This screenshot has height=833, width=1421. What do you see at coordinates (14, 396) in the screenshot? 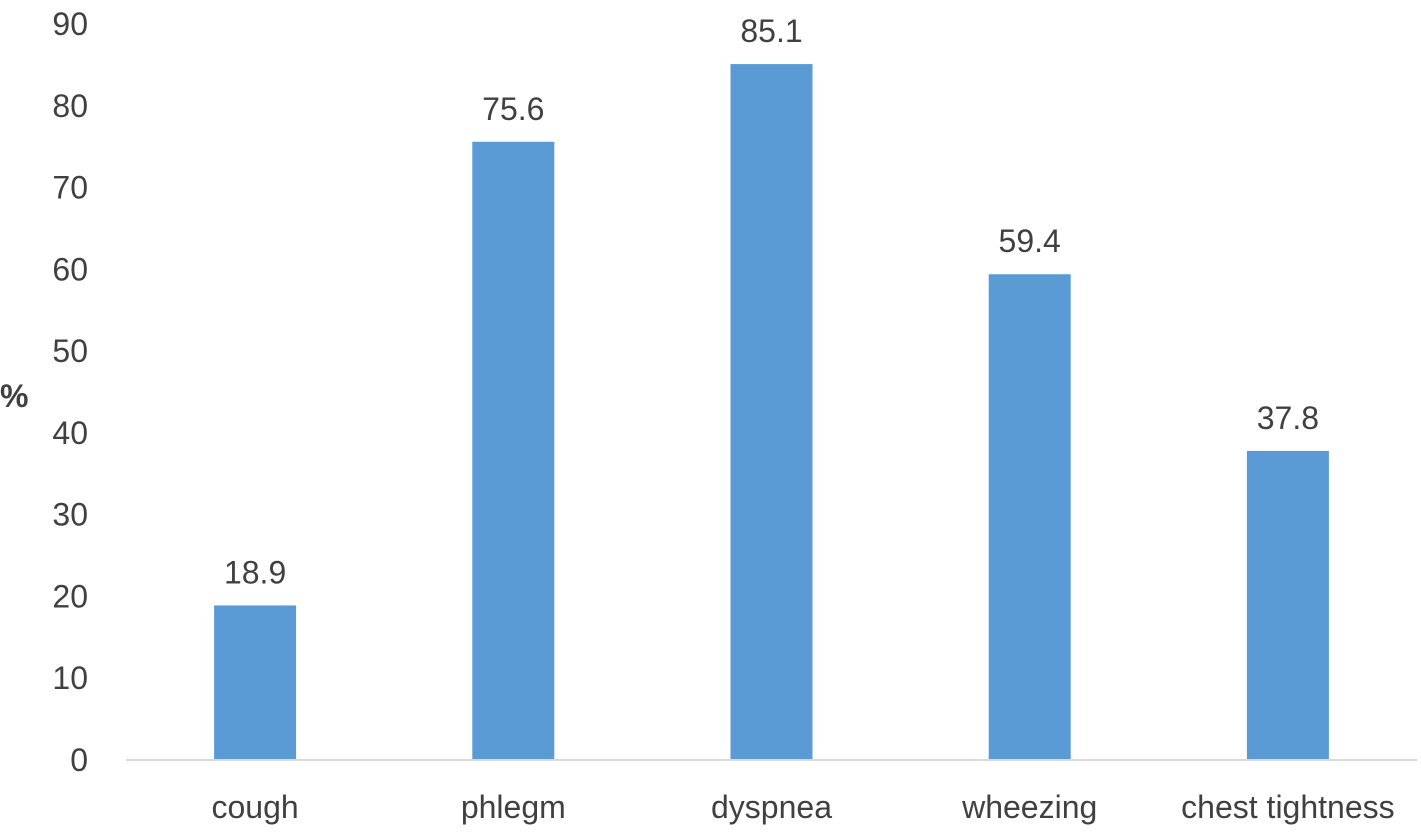
I see `y-axis-label: %` at bounding box center [14, 396].